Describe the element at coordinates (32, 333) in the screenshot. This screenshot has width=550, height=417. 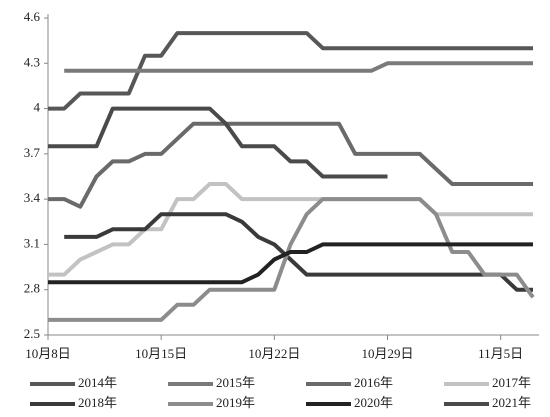
I see `y-tick-label: 2.5` at that location.